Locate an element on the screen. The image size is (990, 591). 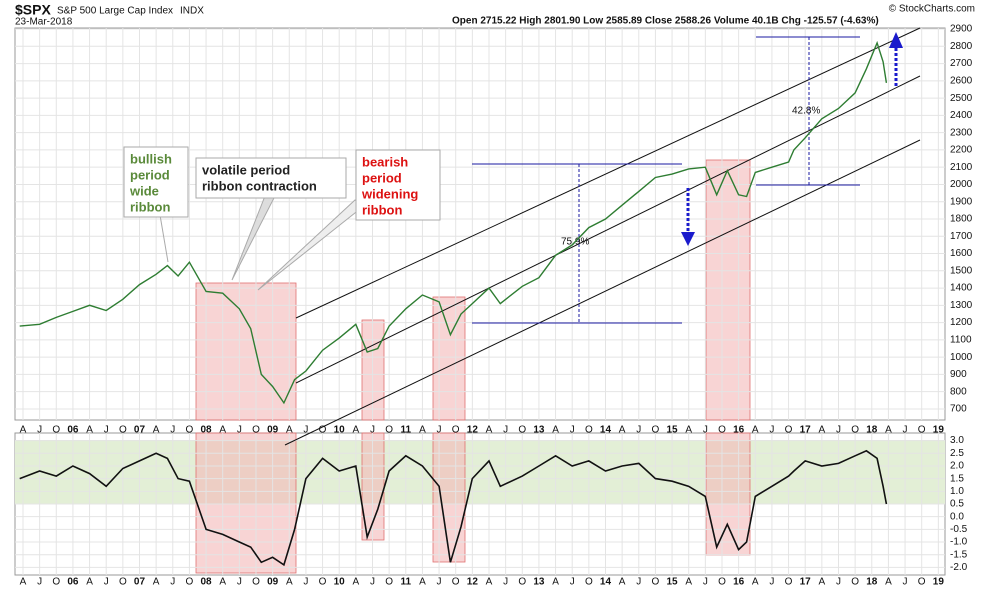
callout-box is located at coordinates (156, 182).